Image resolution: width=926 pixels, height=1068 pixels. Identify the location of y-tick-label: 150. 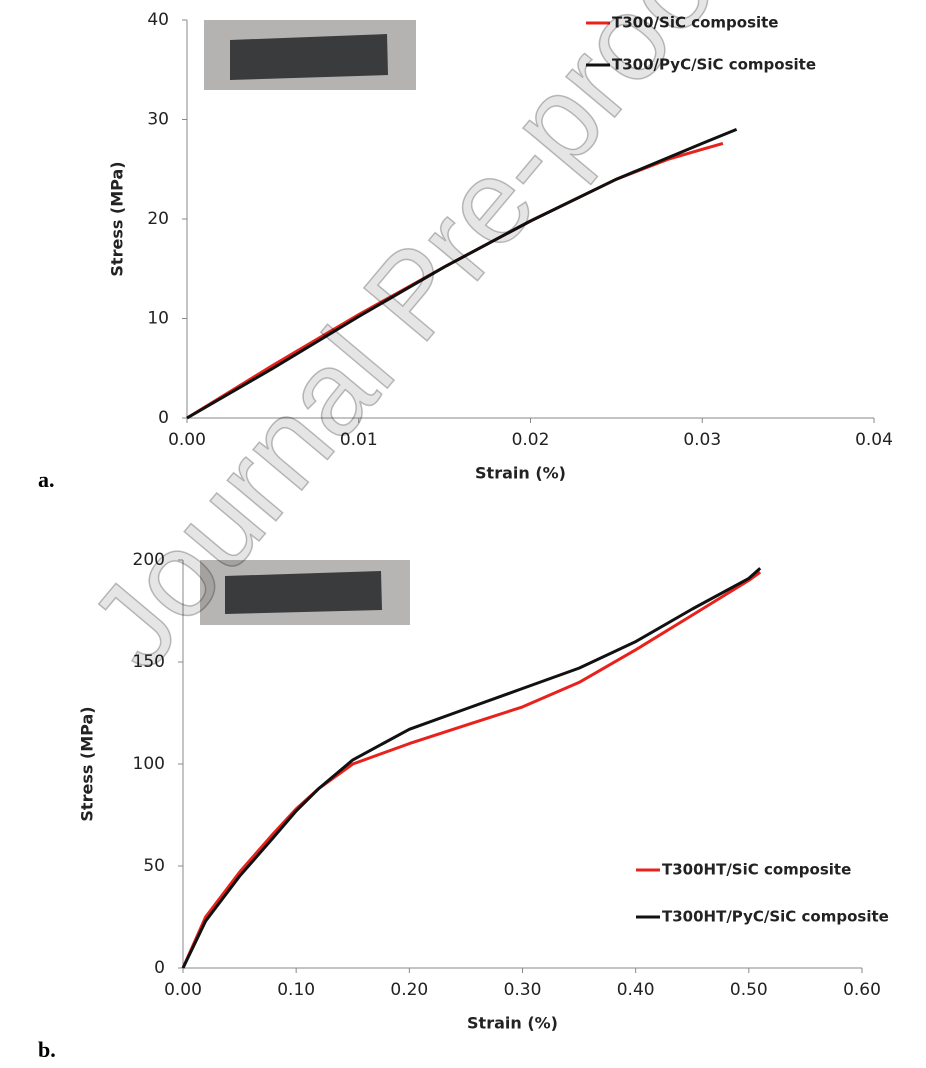
(149, 662).